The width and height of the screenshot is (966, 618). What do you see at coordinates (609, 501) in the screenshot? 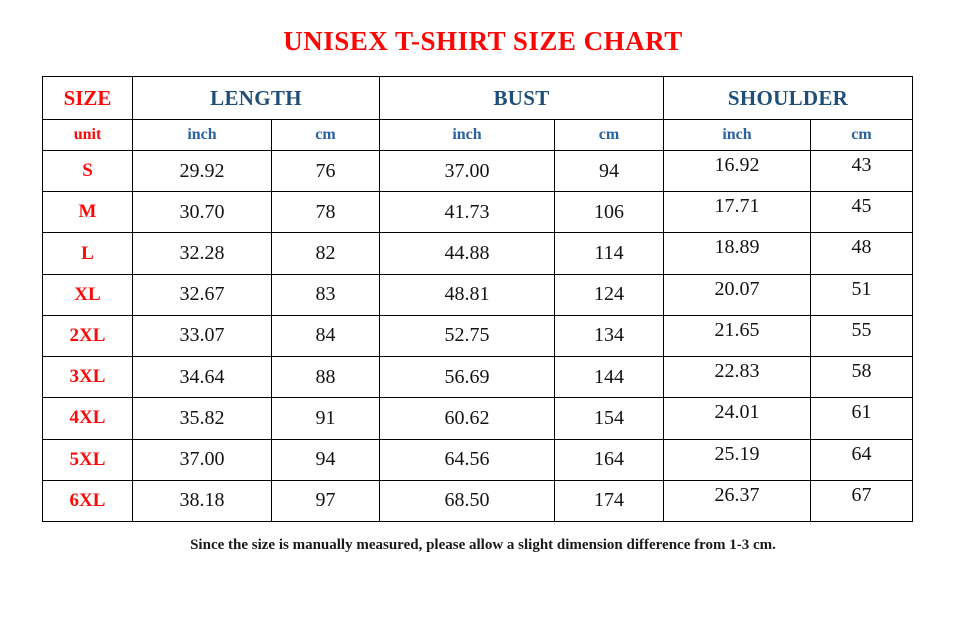
I see `cell-bust-cm: 174` at bounding box center [609, 501].